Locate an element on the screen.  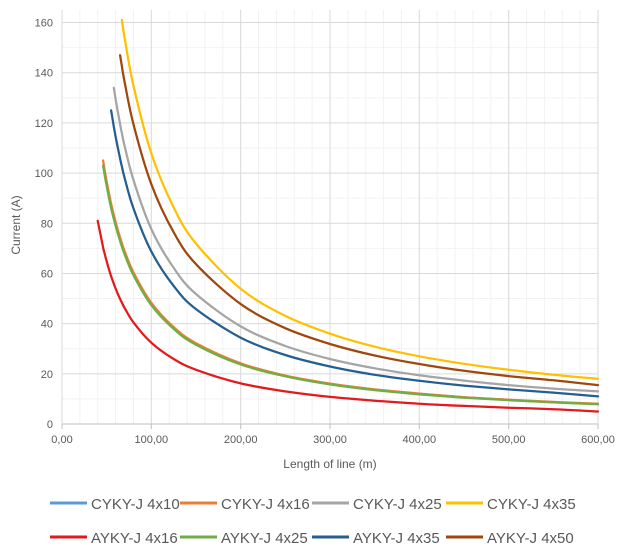
legend-item: CYKY-J 4x10 is located at coordinates (115, 504).